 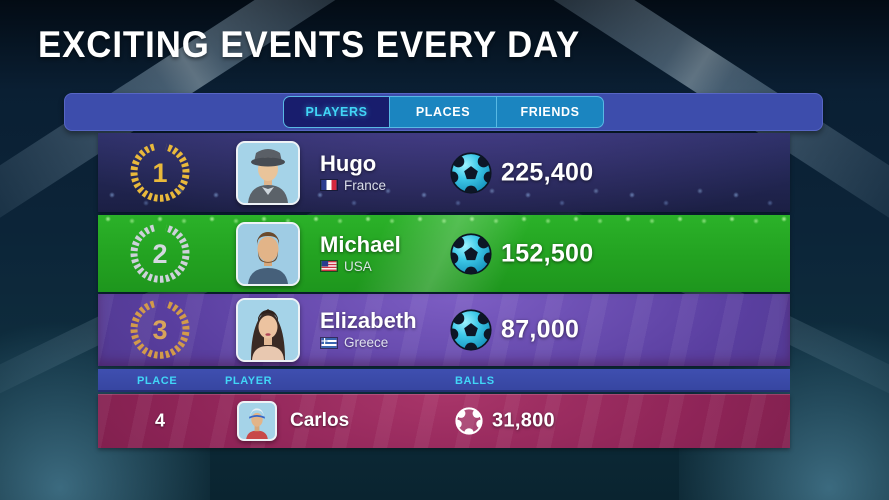 What do you see at coordinates (329, 342) in the screenshot?
I see `greece-flag-icon` at bounding box center [329, 342].